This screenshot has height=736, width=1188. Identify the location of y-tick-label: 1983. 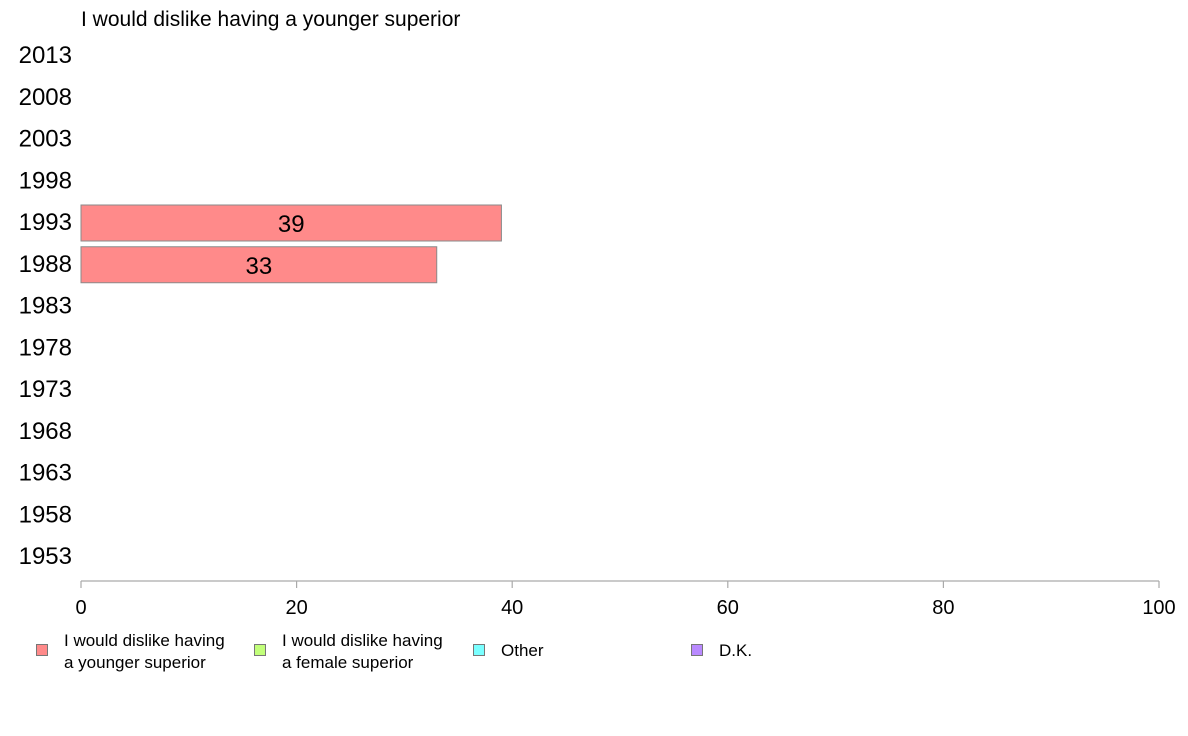
(45, 306).